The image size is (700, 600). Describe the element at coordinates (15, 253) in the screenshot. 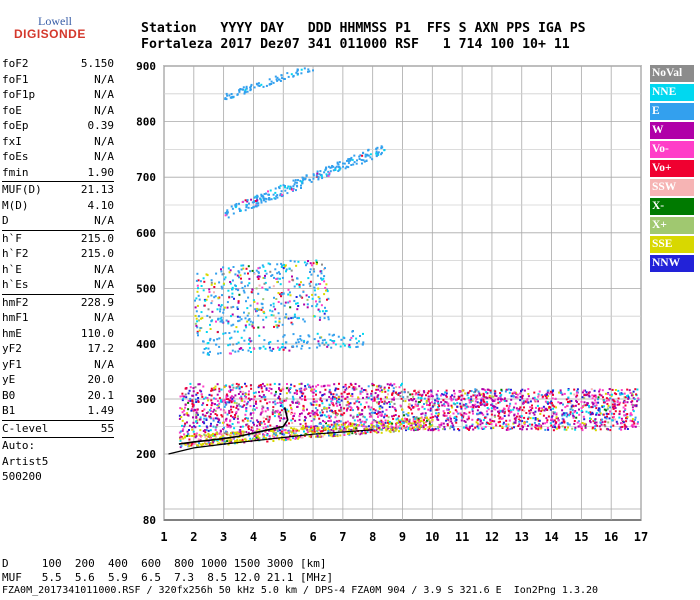

I see `param-name: h`F2` at that location.